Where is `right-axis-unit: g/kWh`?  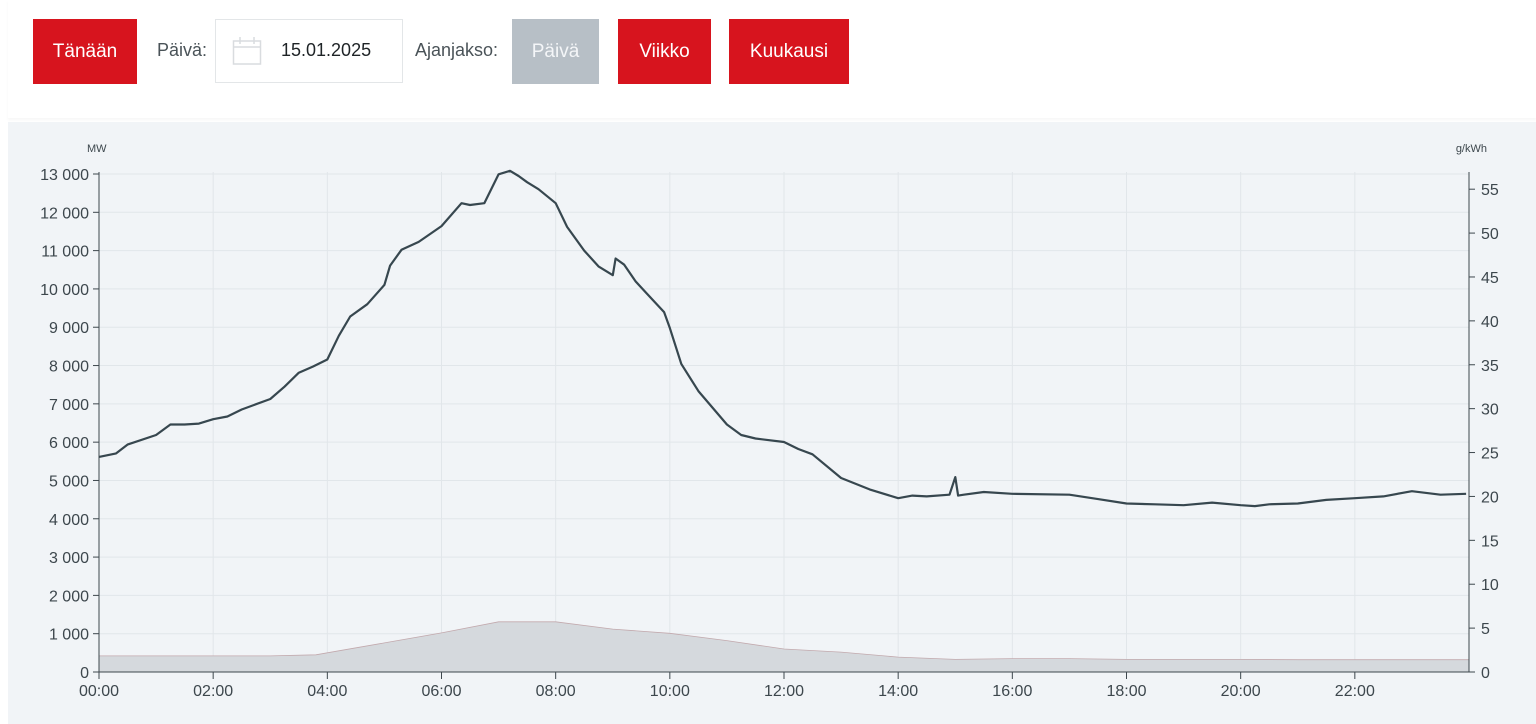 right-axis-unit: g/kWh is located at coordinates (1471, 149).